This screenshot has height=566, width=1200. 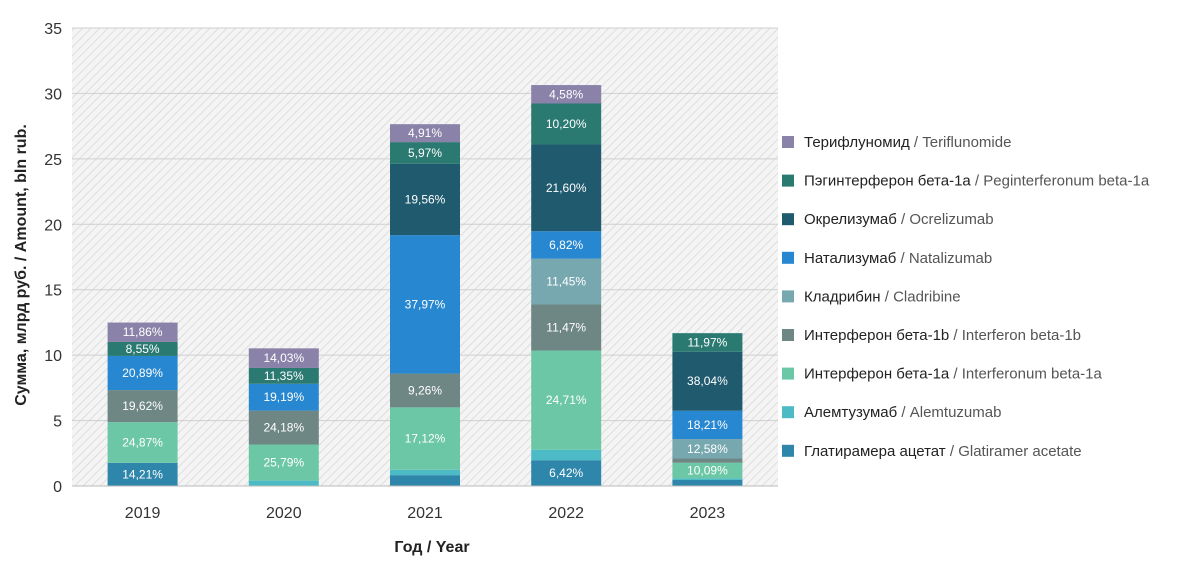 What do you see at coordinates (942, 335) in the screenshot?
I see `legend-label: Интерферон бета-1b / Interferon beta-1b` at bounding box center [942, 335].